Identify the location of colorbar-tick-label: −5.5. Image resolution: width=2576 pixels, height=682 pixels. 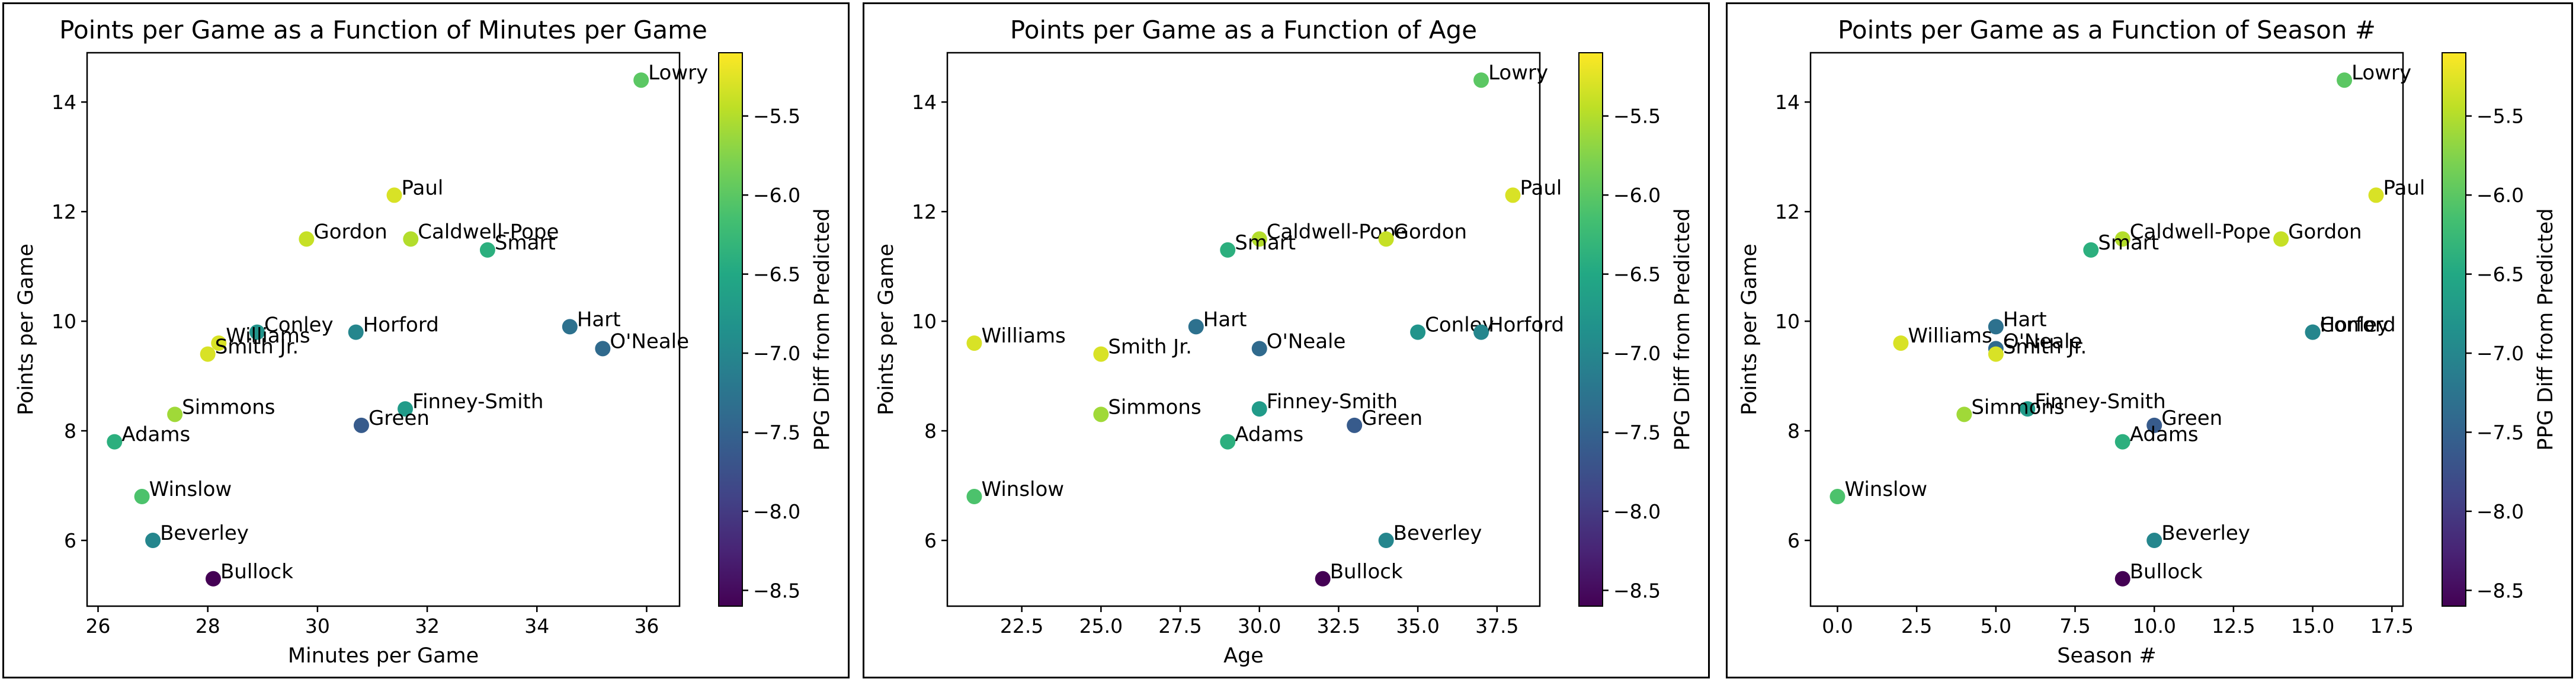
(1637, 116).